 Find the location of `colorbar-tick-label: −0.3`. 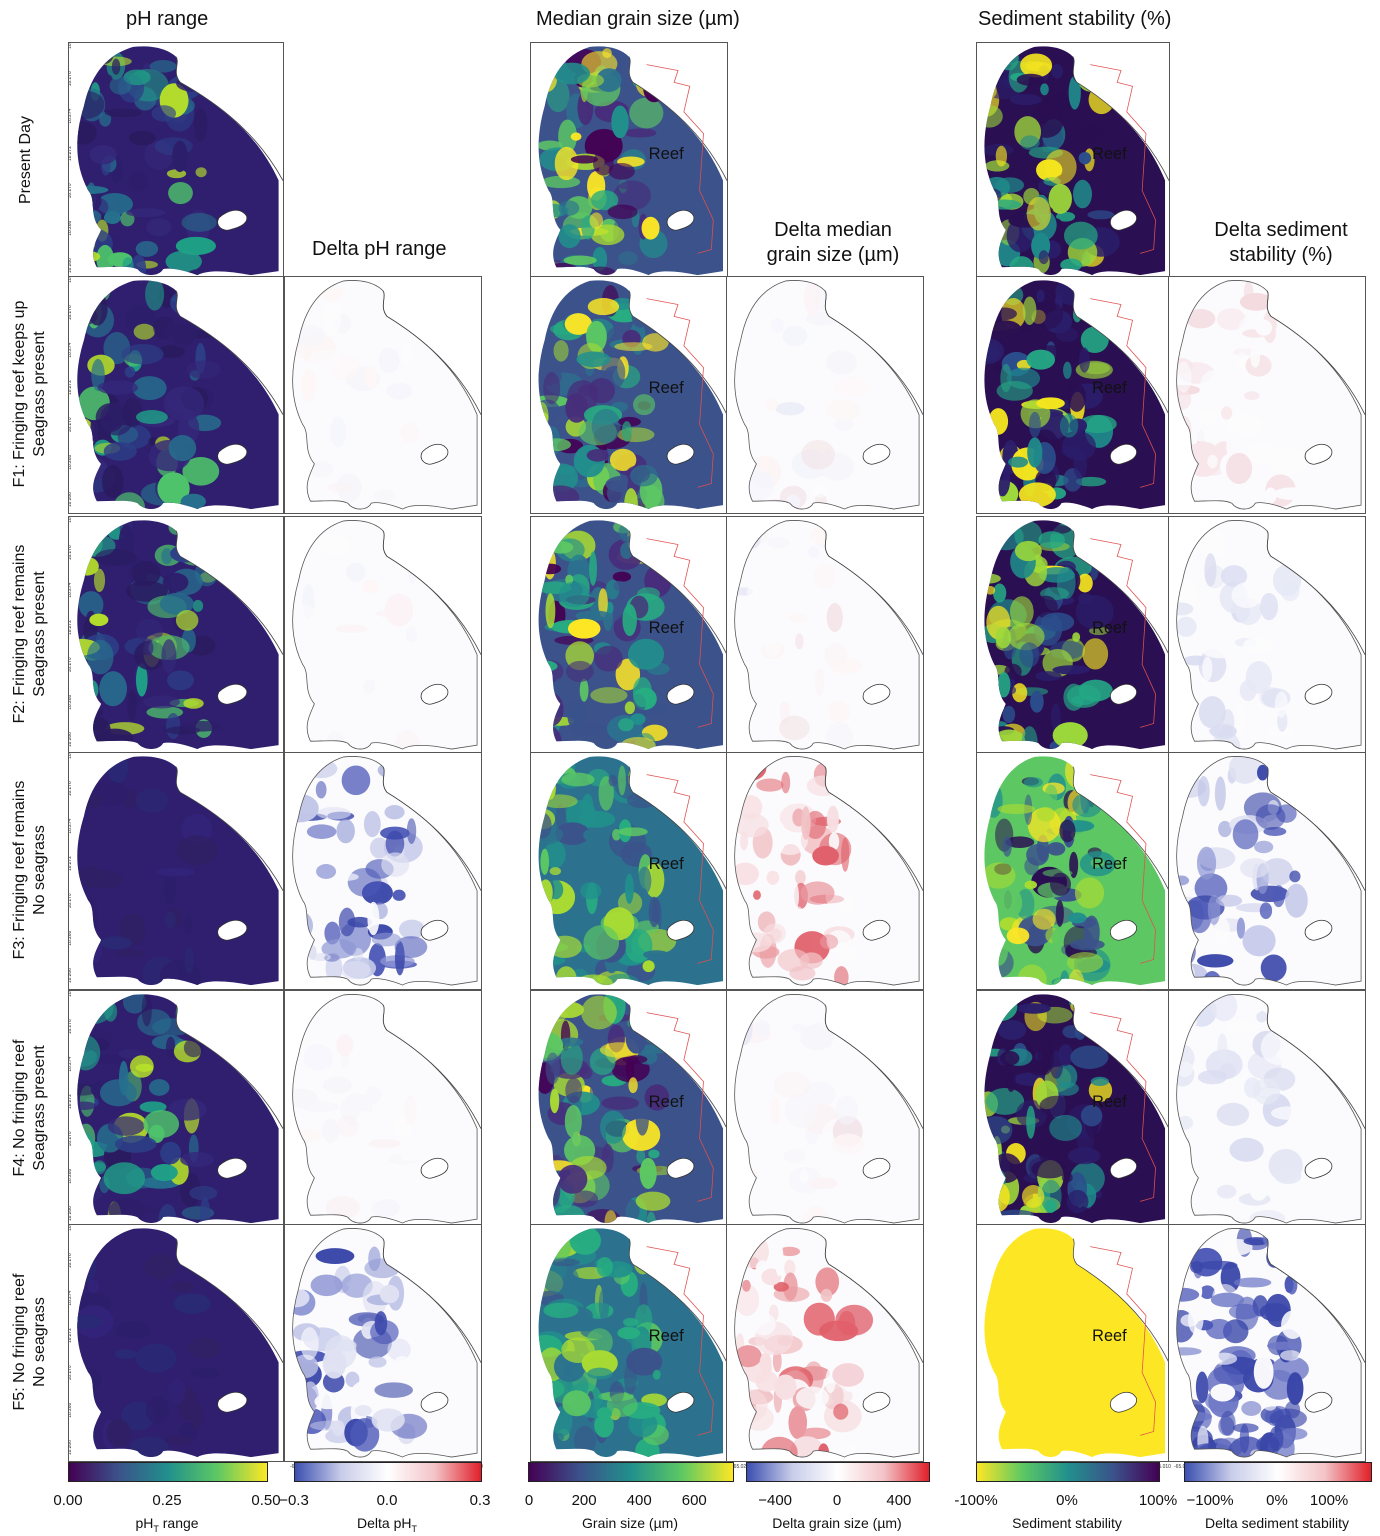

colorbar-tick-label: −0.3 is located at coordinates (294, 1500).